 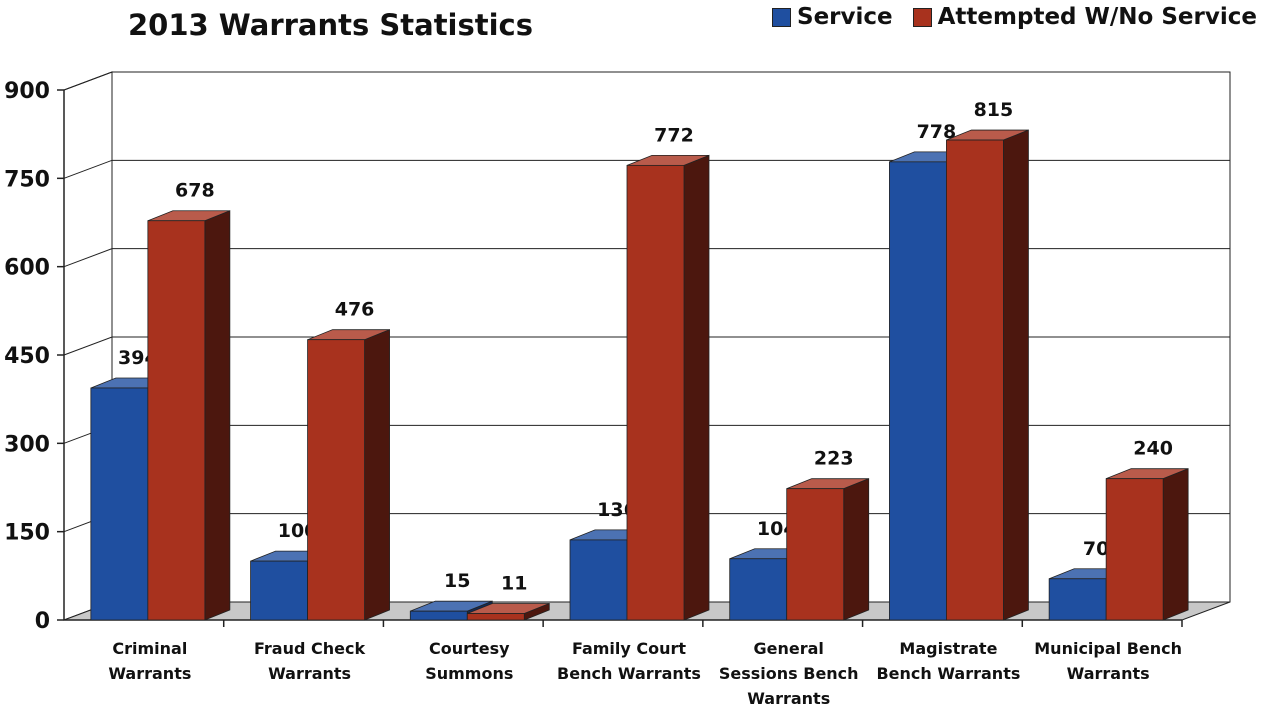 I want to click on legend-label-attempted: Attempted W/No Service, so click(x=1097, y=17).